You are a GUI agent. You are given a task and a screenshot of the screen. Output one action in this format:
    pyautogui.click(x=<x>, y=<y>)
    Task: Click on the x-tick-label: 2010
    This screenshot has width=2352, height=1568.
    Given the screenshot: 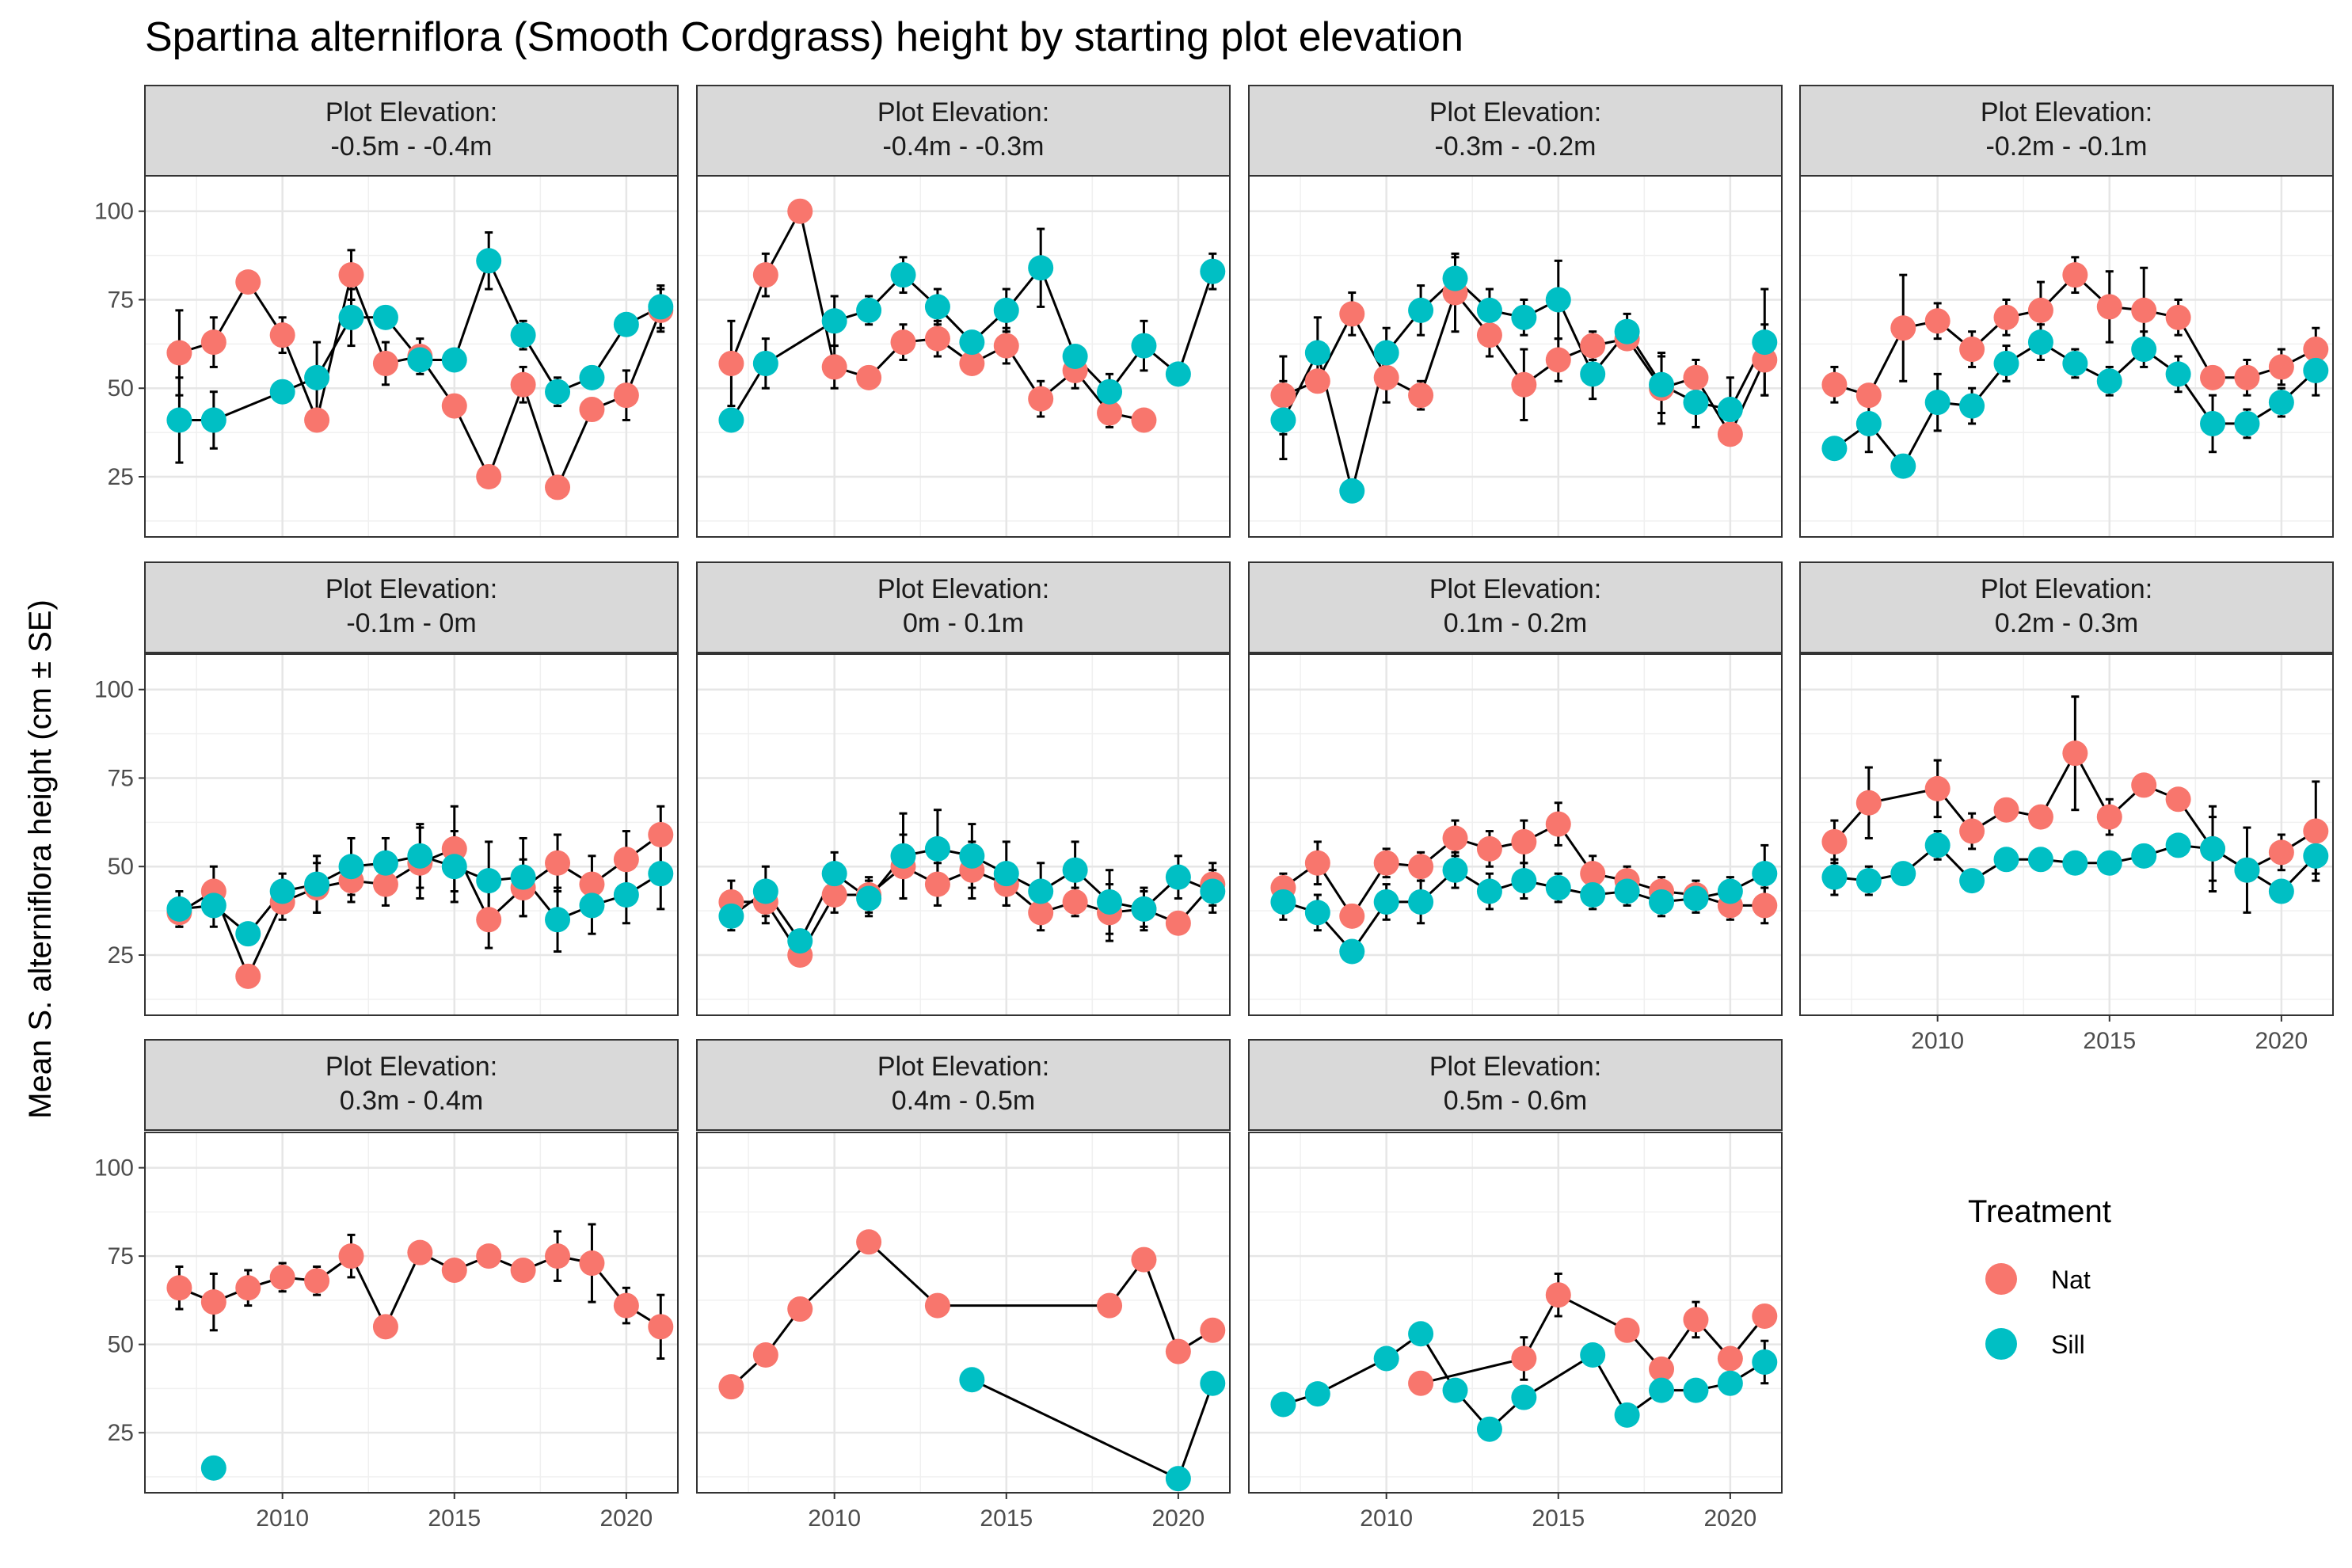 What is the action you would take?
    pyautogui.click(x=1937, y=1041)
    